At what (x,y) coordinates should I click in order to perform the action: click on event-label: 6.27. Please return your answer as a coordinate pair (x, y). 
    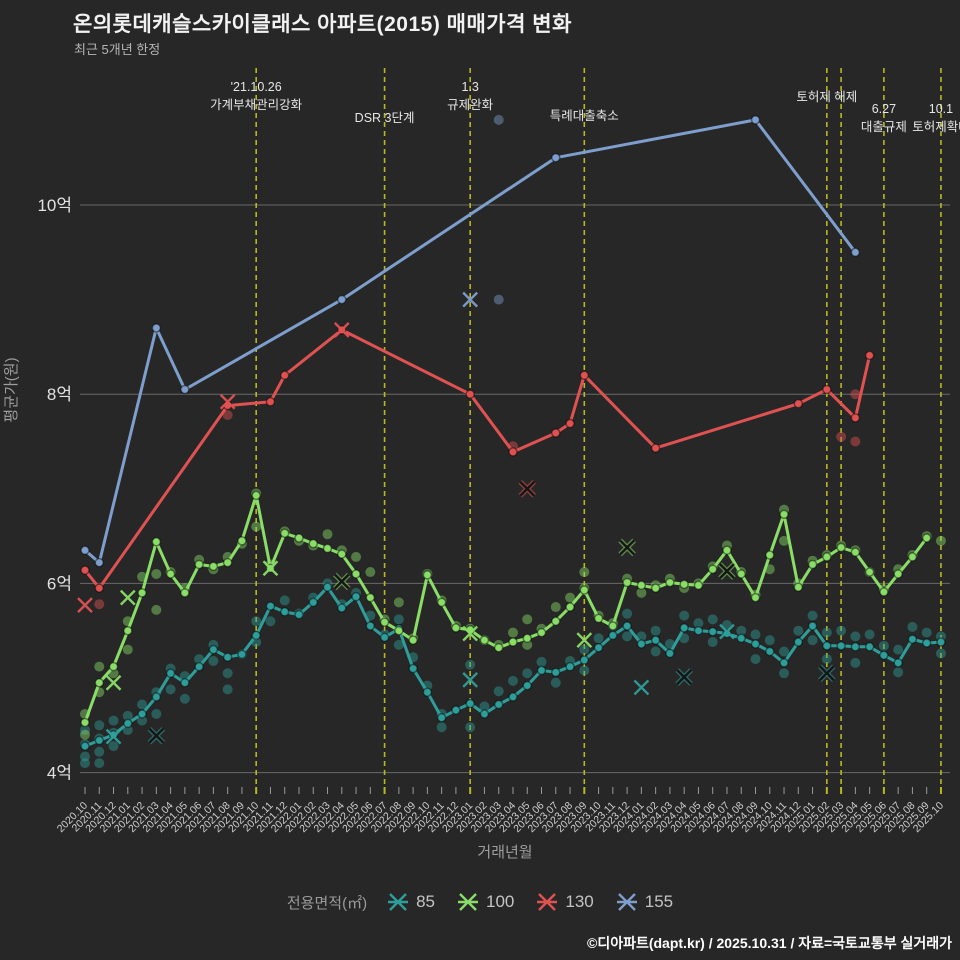
    Looking at the image, I should click on (884, 109).